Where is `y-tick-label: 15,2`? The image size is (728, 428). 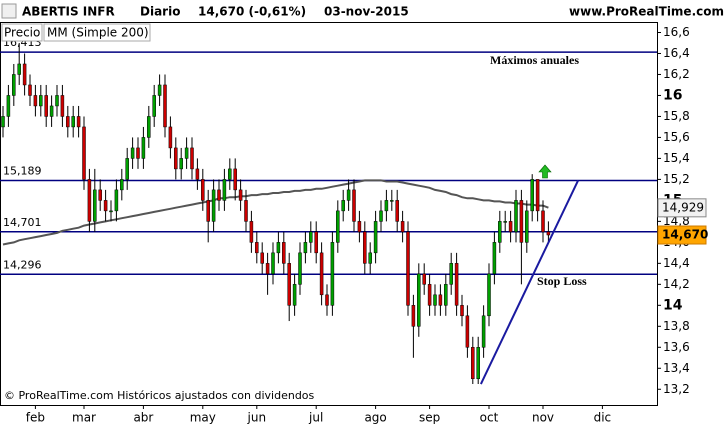 y-tick-label: 15,2 is located at coordinates (676, 179).